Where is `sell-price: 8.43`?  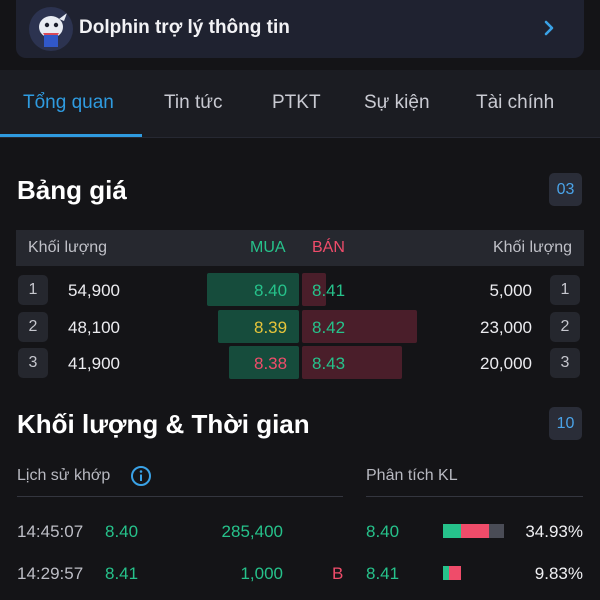
sell-price: 8.43 is located at coordinates (329, 363).